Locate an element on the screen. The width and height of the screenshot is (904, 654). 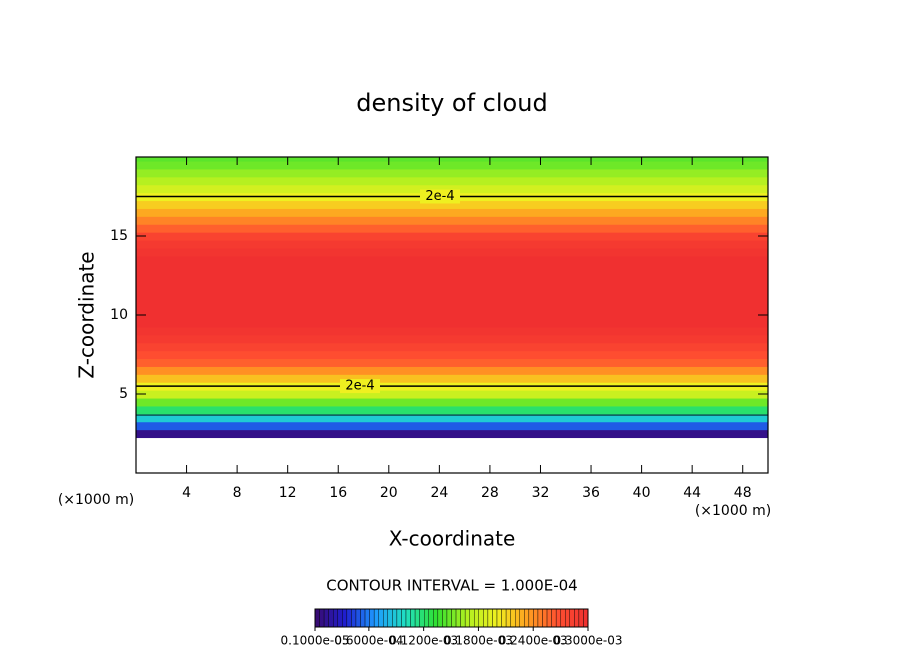
x-tick-label: 44 is located at coordinates (692, 493).